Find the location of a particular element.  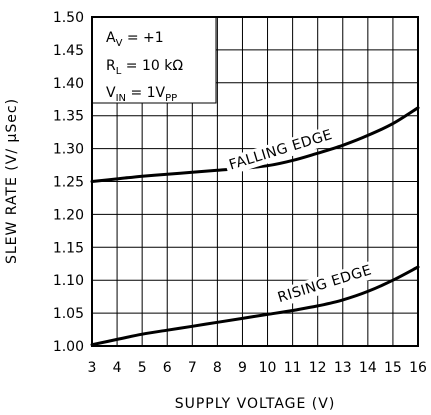

y-tick-label: 1.10 is located at coordinates (68, 281).